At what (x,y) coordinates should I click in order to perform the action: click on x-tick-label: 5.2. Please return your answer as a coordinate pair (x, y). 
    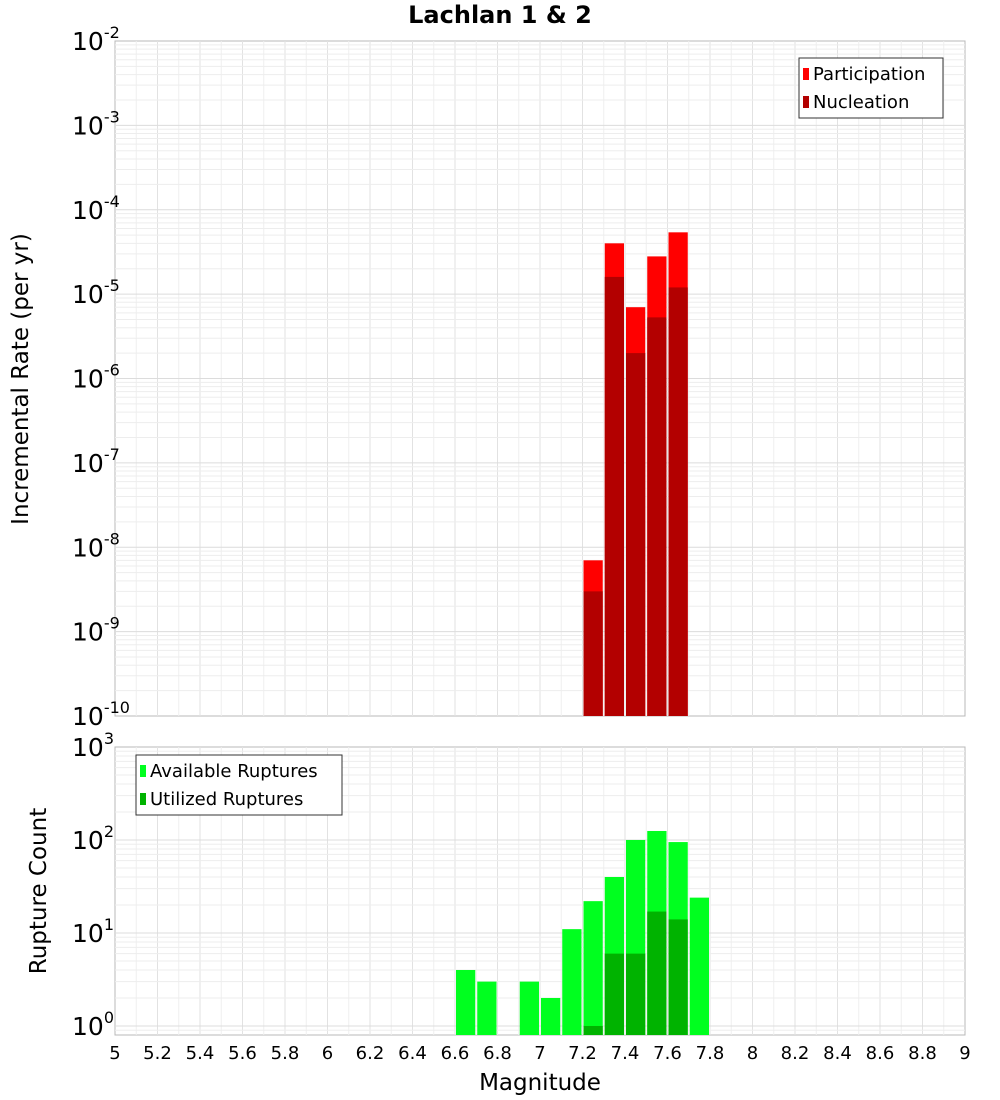
    Looking at the image, I should click on (157, 1053).